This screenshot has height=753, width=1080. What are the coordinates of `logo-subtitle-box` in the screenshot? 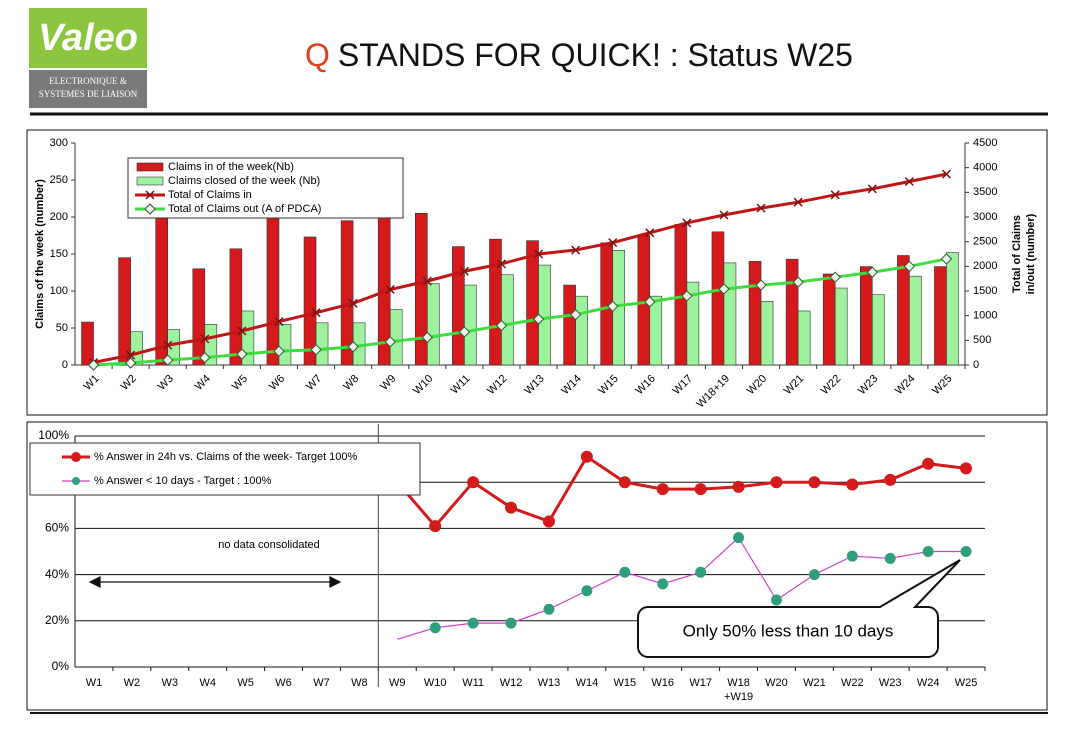 It's located at (88, 89).